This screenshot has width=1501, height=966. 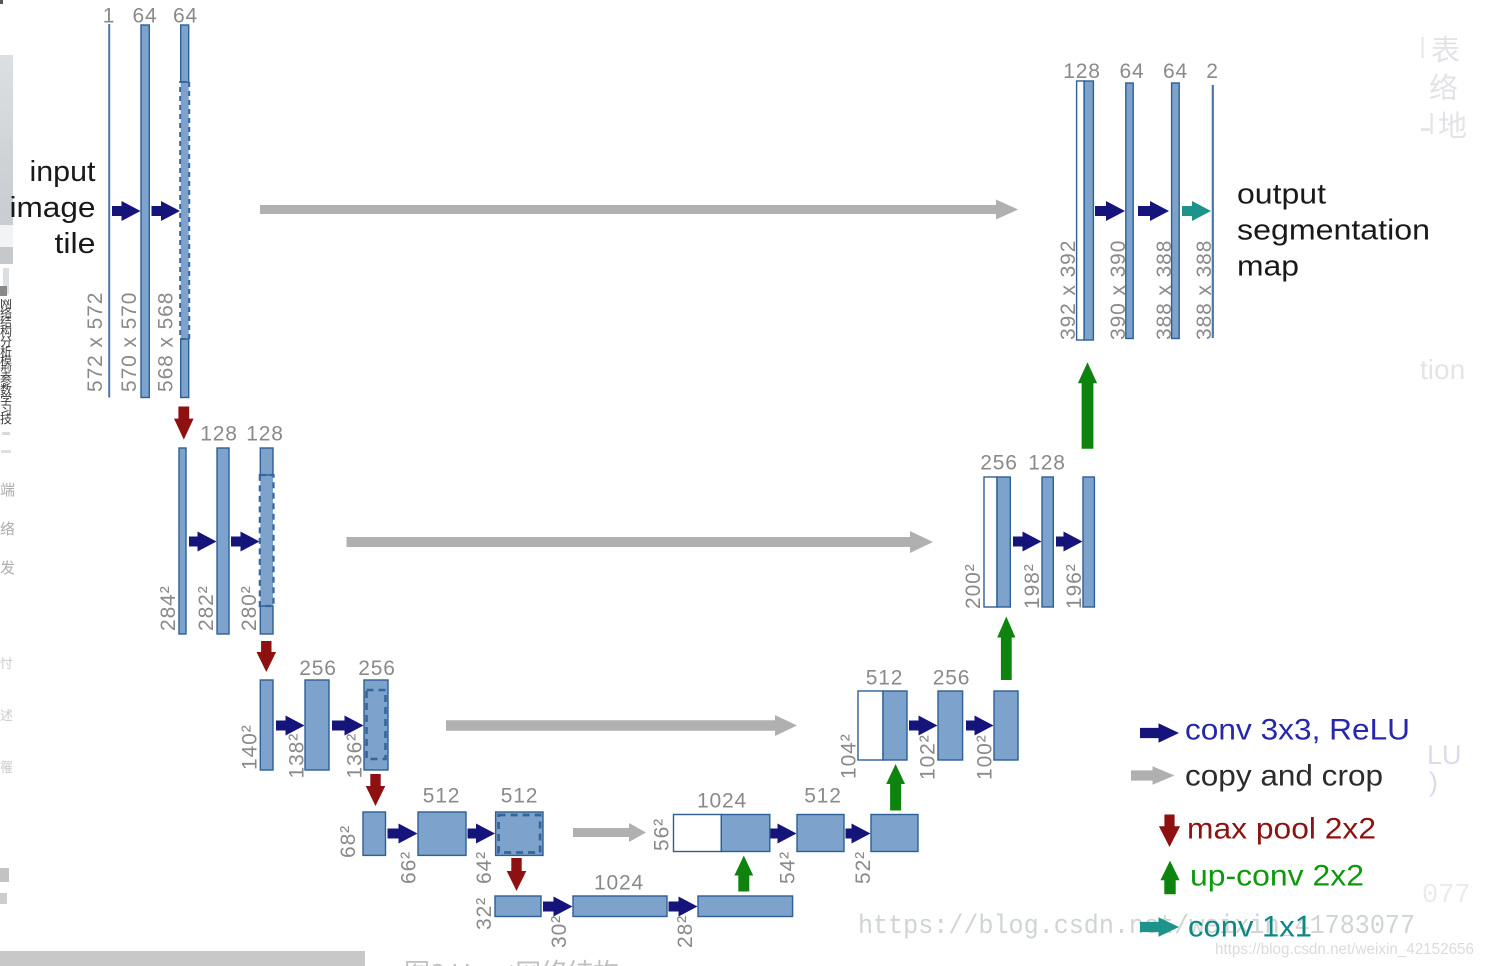 I want to click on svg-text: 地, so click(x=1452, y=126).